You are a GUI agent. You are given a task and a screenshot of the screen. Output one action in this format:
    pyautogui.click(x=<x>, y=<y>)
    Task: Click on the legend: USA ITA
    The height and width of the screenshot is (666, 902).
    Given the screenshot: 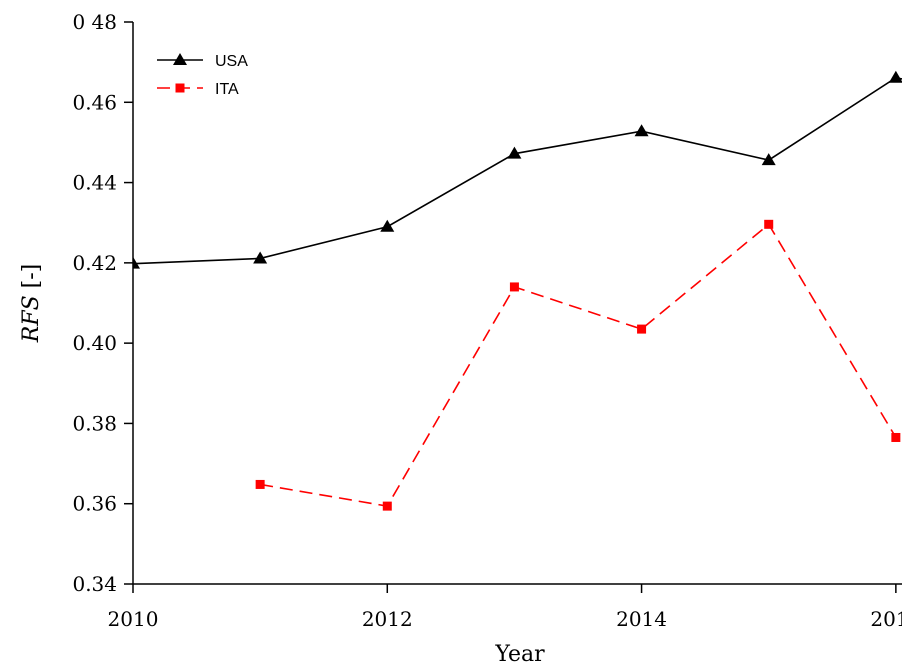 What is the action you would take?
    pyautogui.click(x=202, y=75)
    